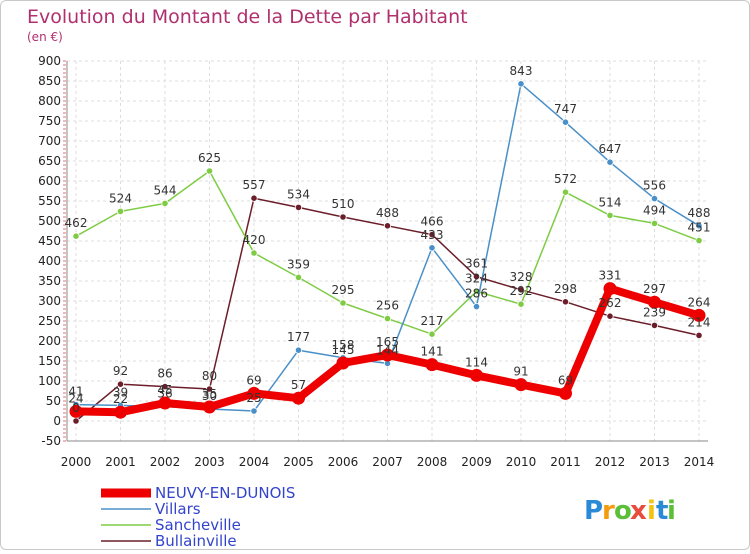 This screenshot has width=750, height=554. What do you see at coordinates (254, 240) in the screenshot?
I see `data-label: 420` at bounding box center [254, 240].